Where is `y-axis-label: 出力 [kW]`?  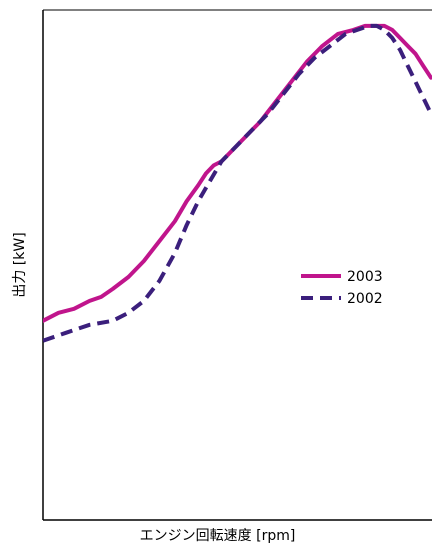 y-axis-label: 出力 [kW] is located at coordinates (20, 264).